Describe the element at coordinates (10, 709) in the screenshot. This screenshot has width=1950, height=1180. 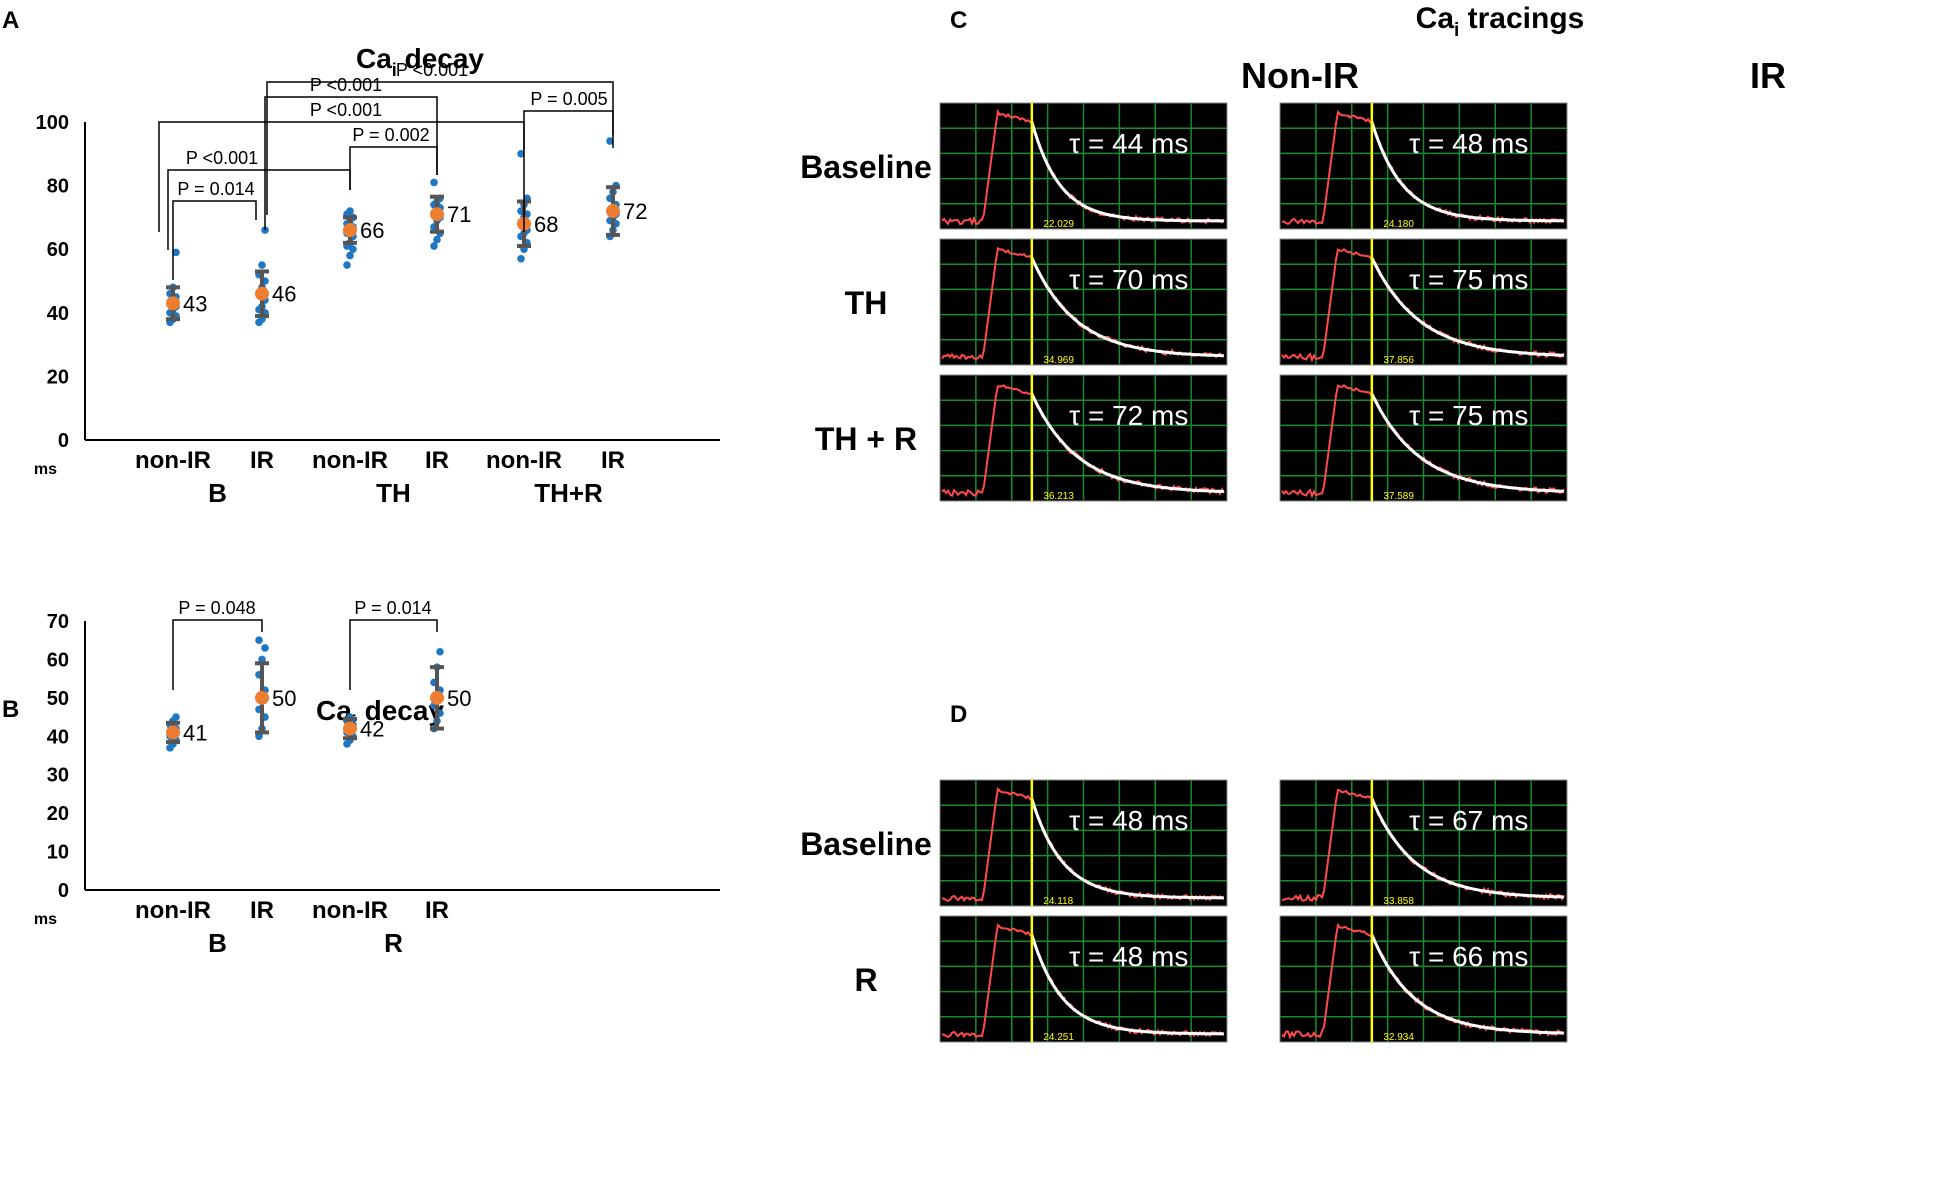
I see `panel-letter-b: B` at that location.